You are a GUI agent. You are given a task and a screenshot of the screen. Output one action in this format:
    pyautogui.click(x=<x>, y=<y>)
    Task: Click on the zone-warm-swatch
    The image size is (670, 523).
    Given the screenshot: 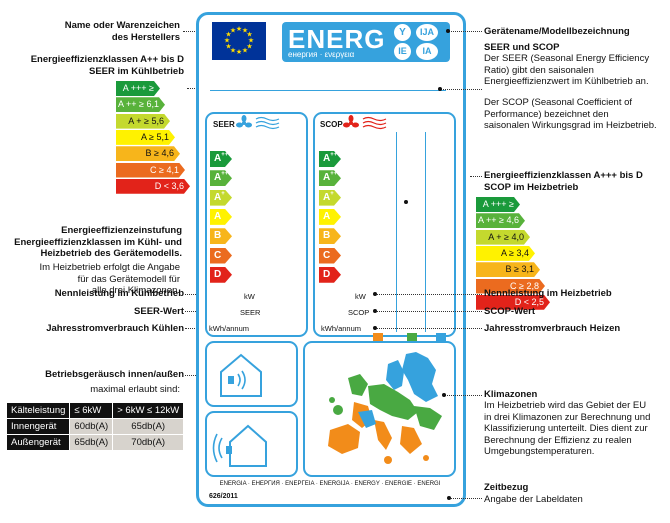 What is the action you would take?
    pyautogui.click(x=378, y=337)
    